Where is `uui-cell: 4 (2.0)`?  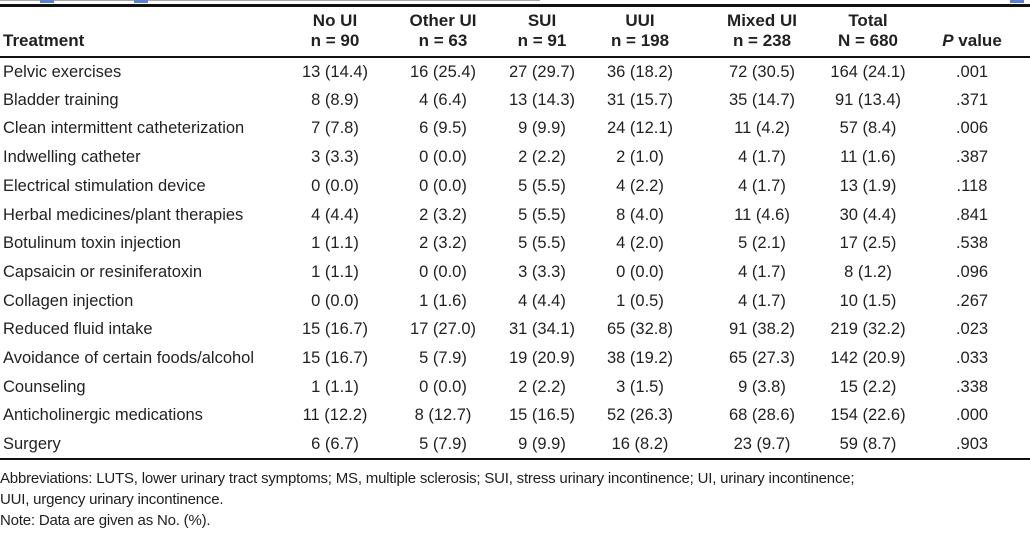 uui-cell: 4 (2.0) is located at coordinates (640, 243).